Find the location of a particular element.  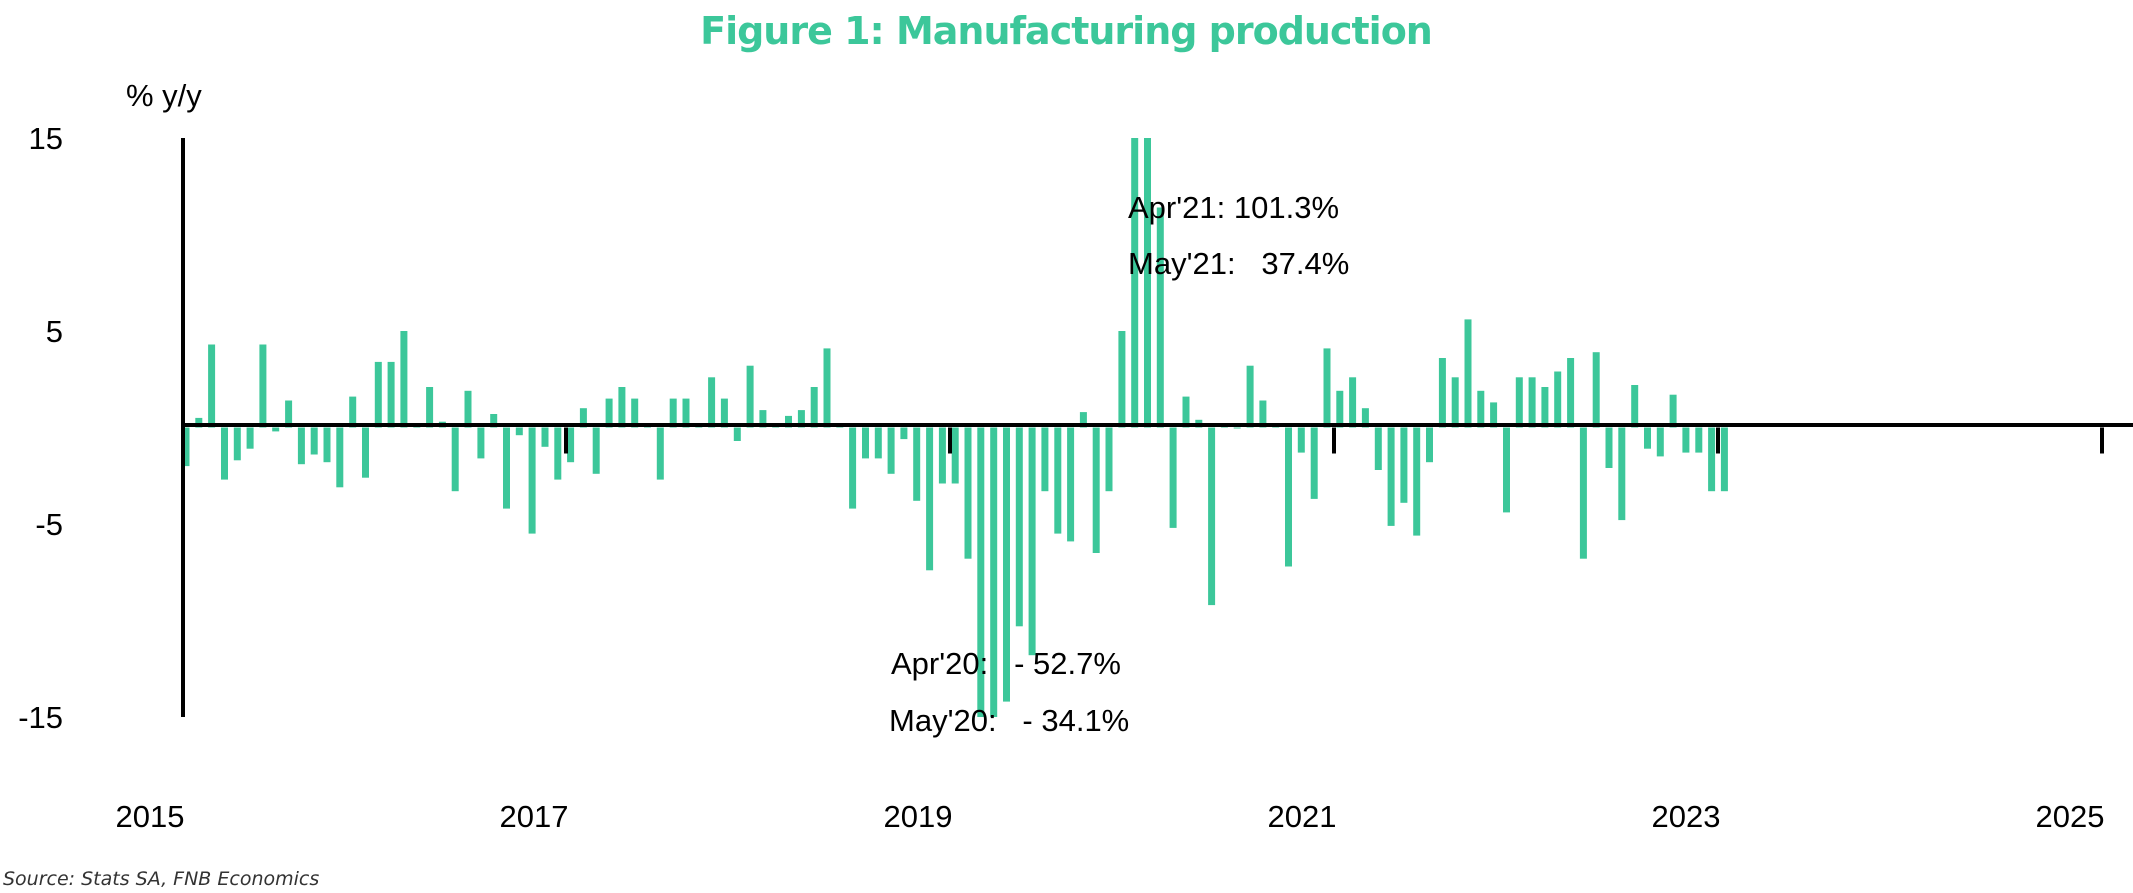

x-tick-label: 2015 is located at coordinates (150, 816).